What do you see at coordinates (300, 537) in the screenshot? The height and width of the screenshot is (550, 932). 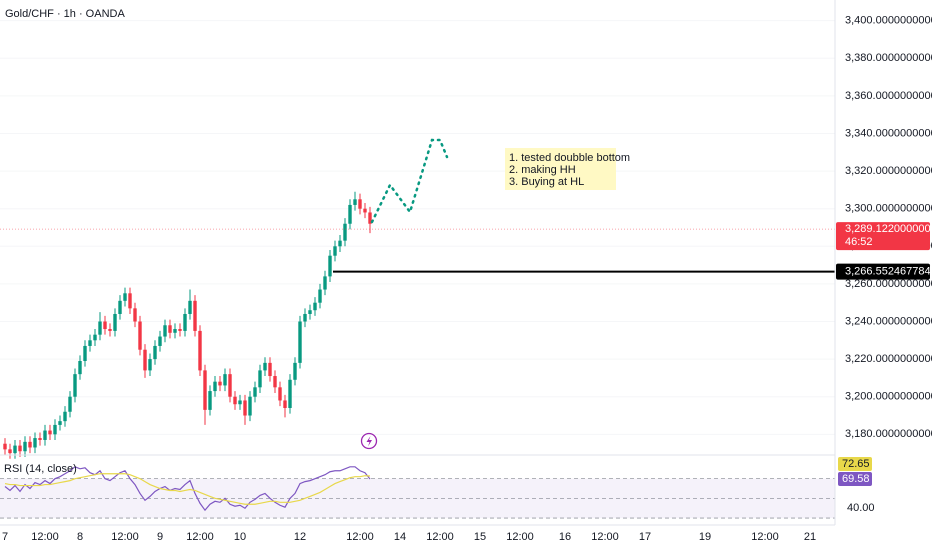 I see `x-tick-label: 12` at bounding box center [300, 537].